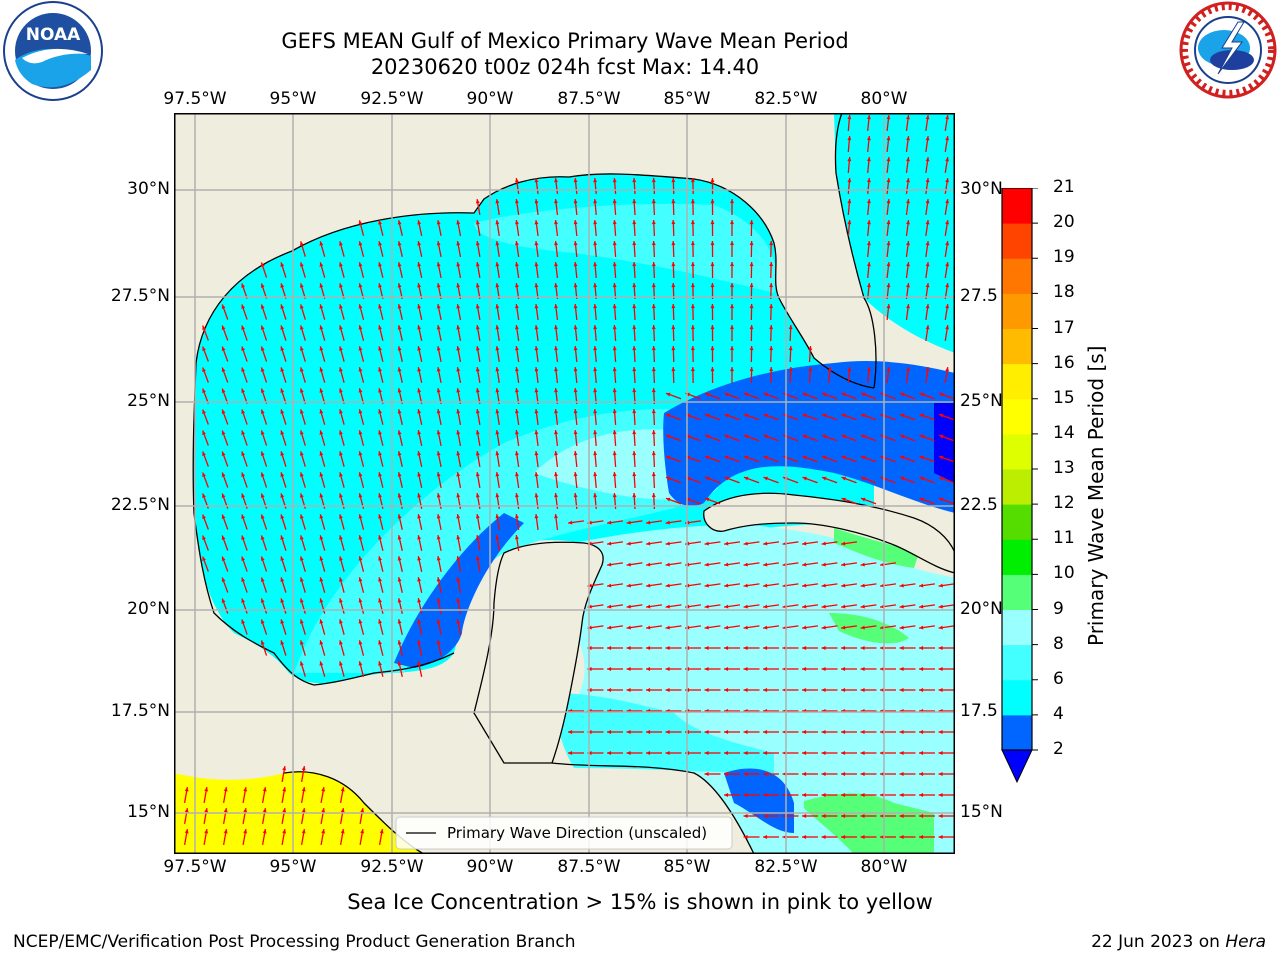  Describe the element at coordinates (981, 609) in the screenshot. I see `y-tick-right: 20°N` at that location.